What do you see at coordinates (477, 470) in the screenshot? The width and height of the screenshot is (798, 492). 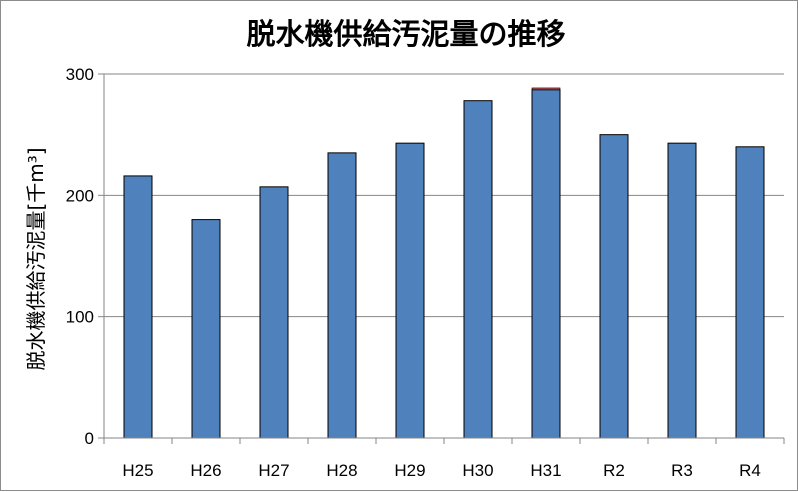 I see `x-tick-label: H30` at bounding box center [477, 470].